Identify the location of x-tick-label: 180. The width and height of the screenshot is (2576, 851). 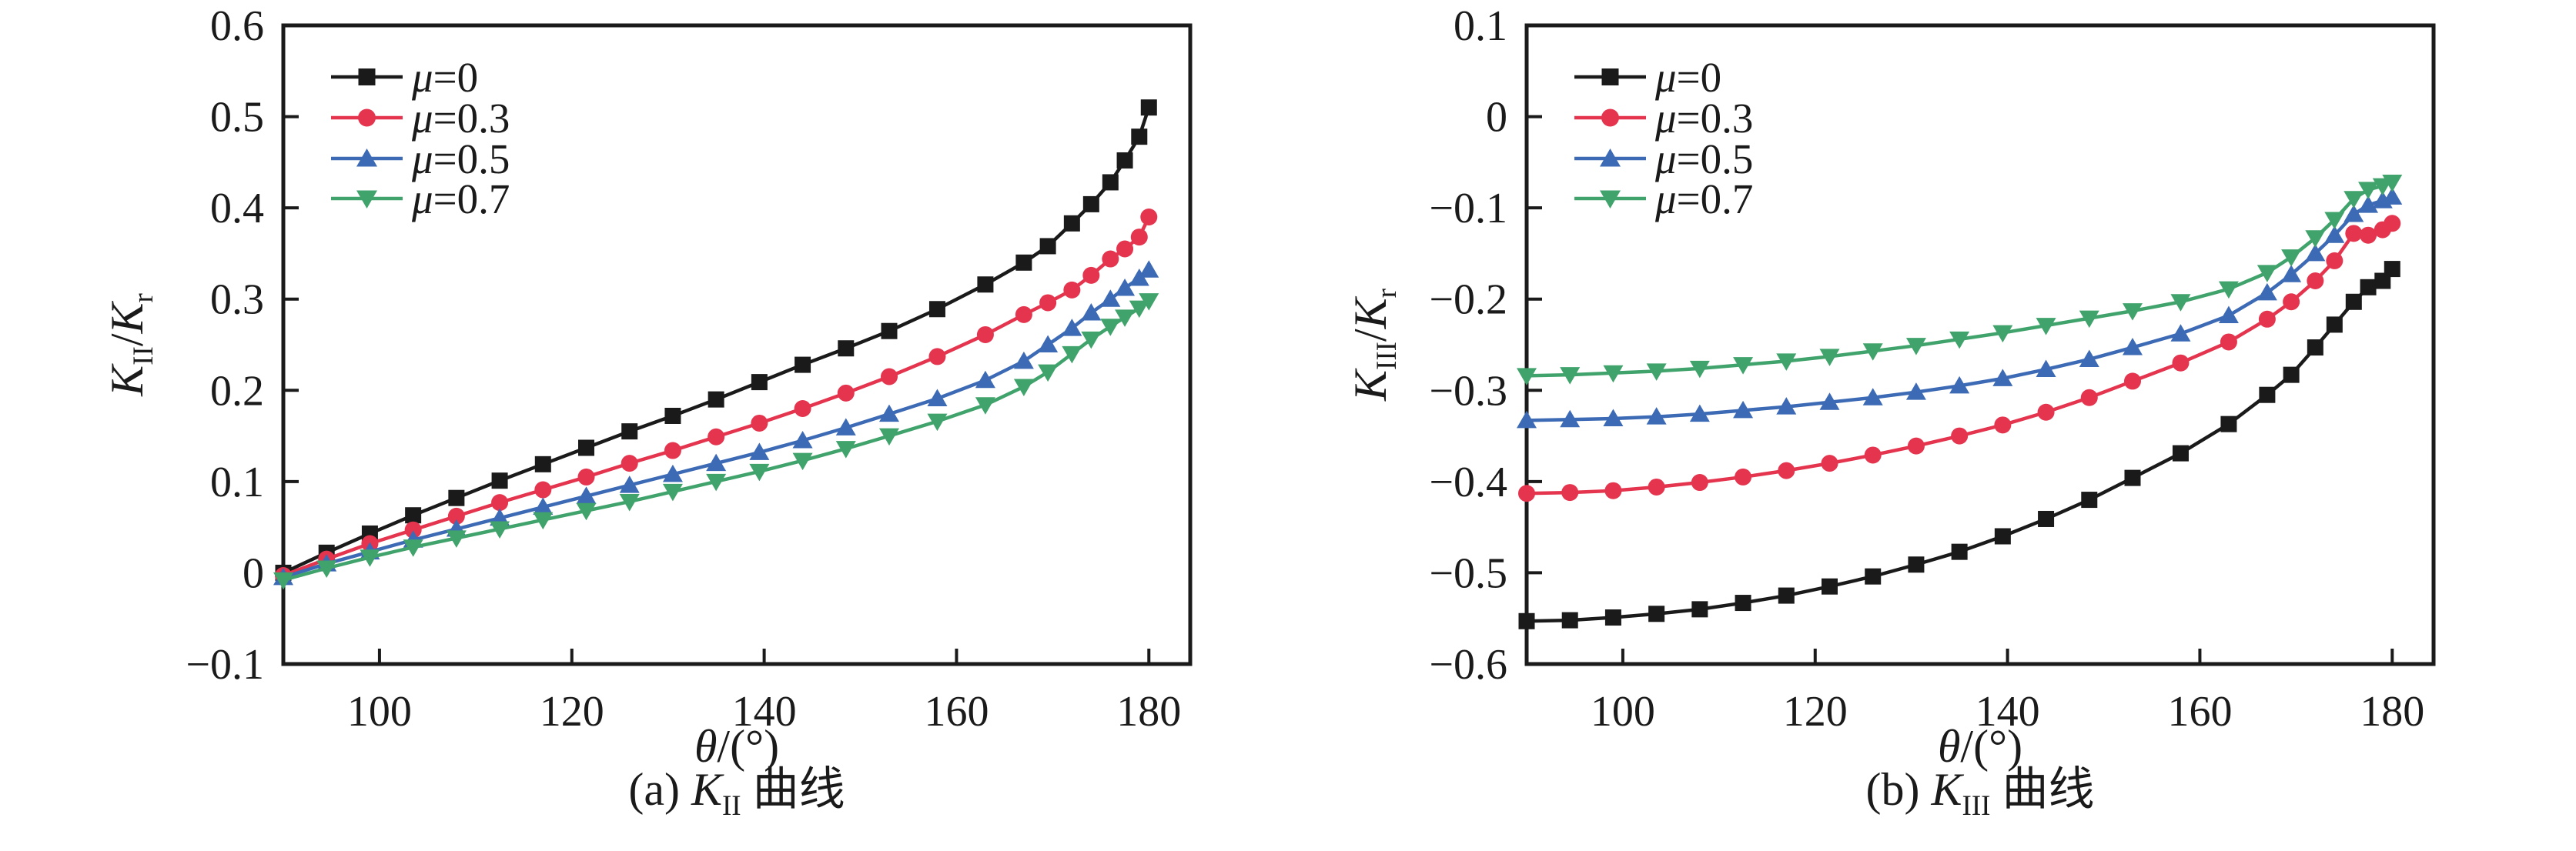
(2392, 712).